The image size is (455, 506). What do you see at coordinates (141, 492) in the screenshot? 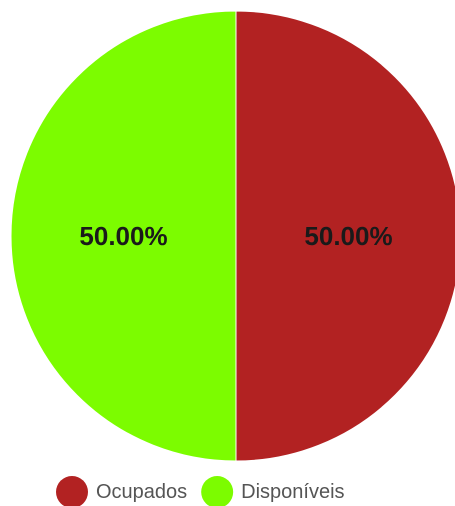
I see `legend-label: Ocupados` at bounding box center [141, 492].